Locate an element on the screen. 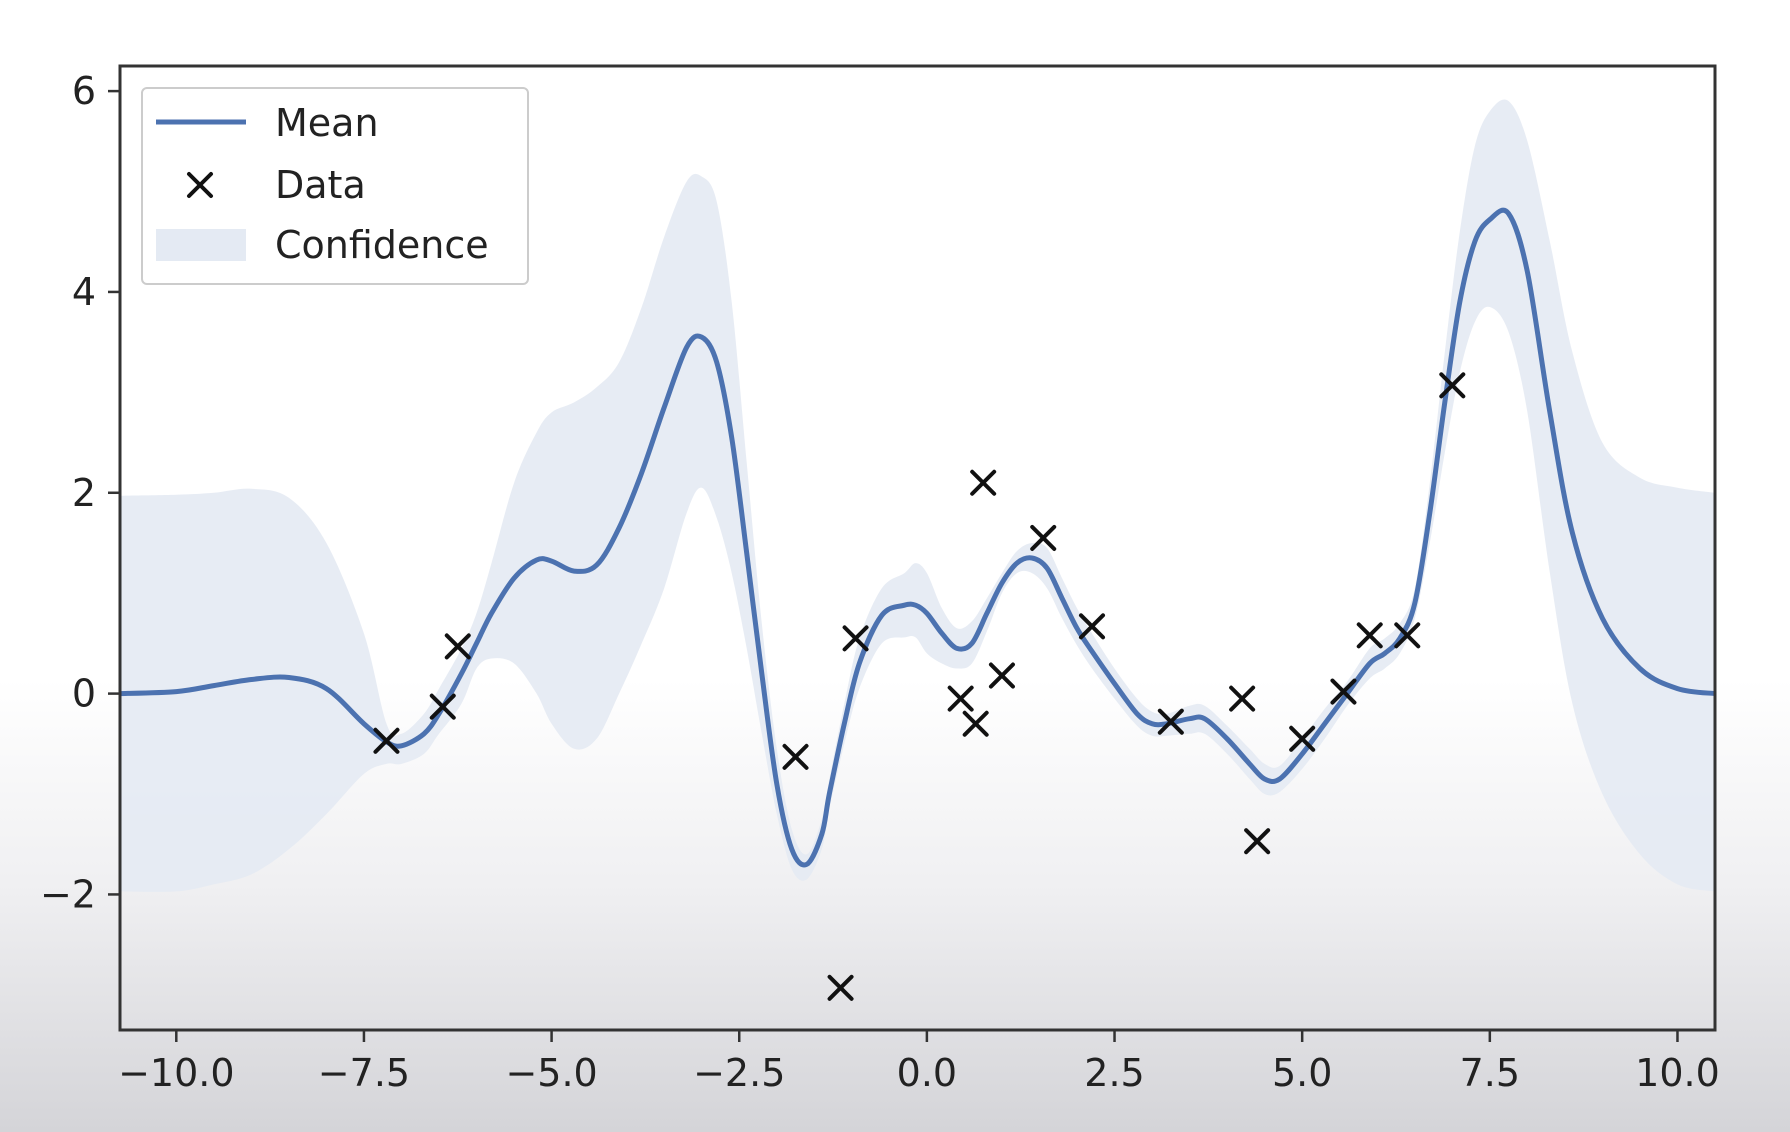  x-tick-label: 10.0 is located at coordinates (1677, 1073).